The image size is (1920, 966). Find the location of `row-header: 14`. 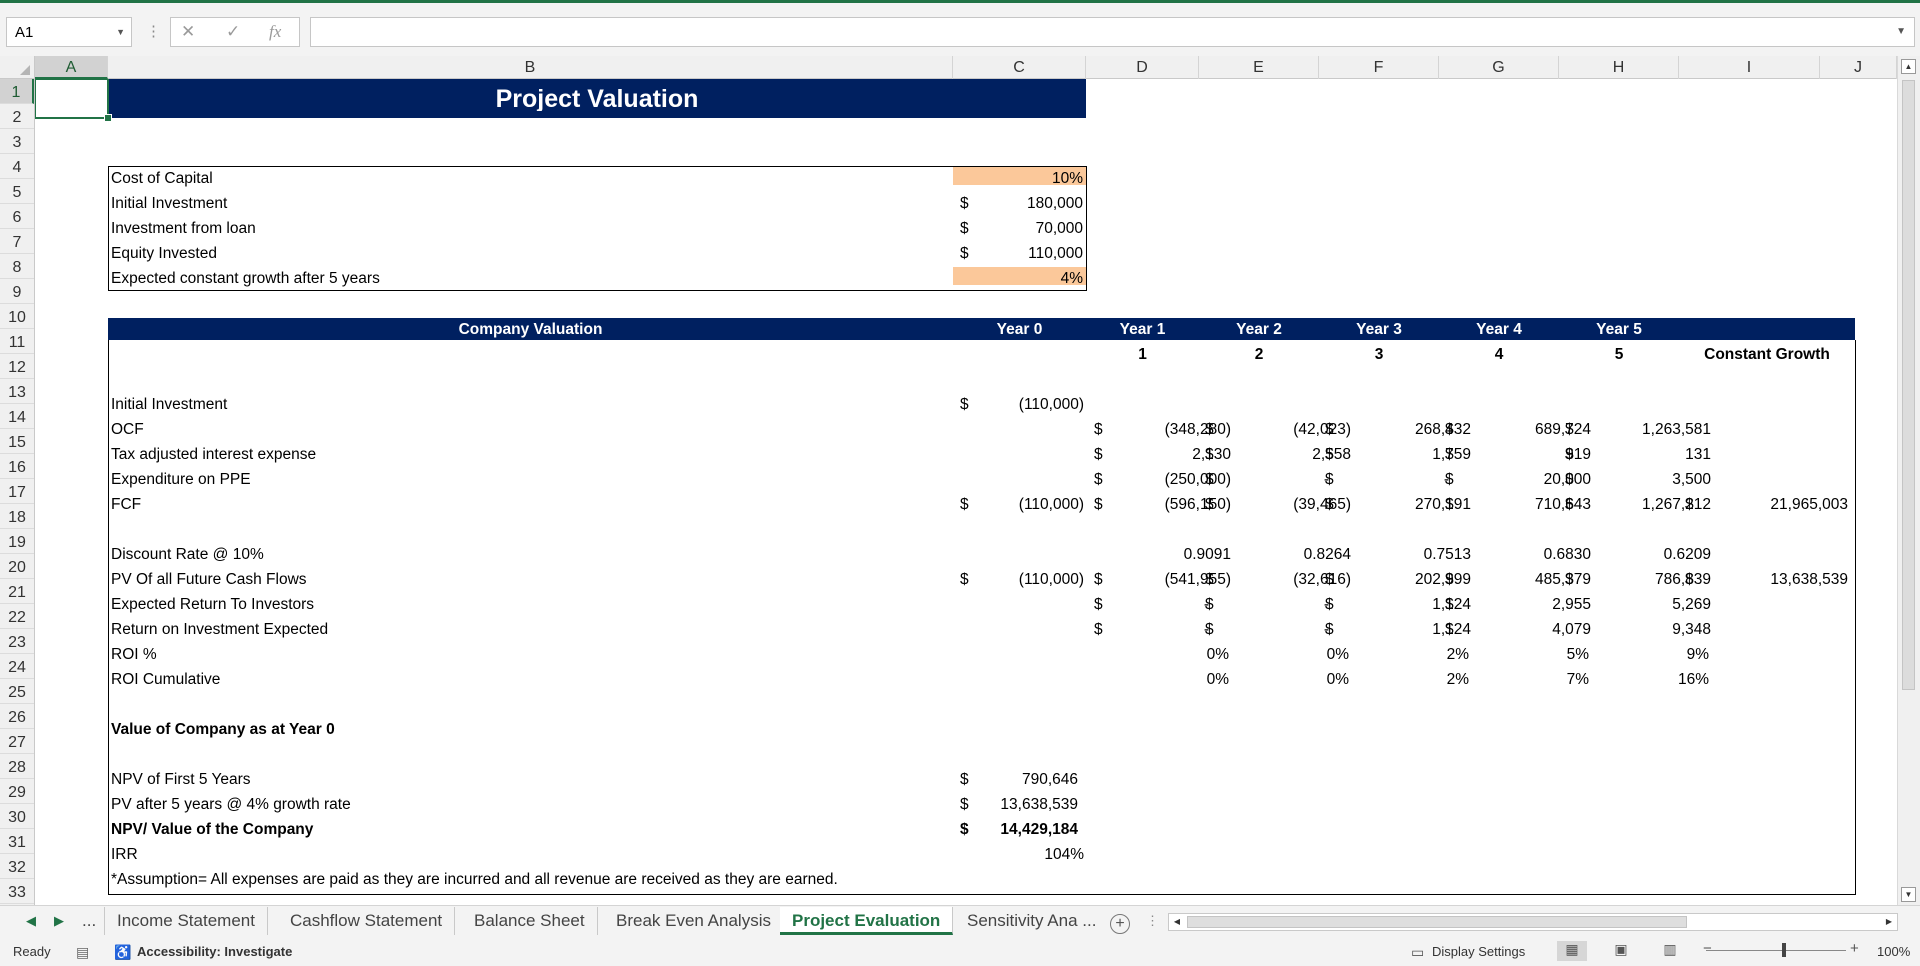

row-header: 14 is located at coordinates (17, 416).